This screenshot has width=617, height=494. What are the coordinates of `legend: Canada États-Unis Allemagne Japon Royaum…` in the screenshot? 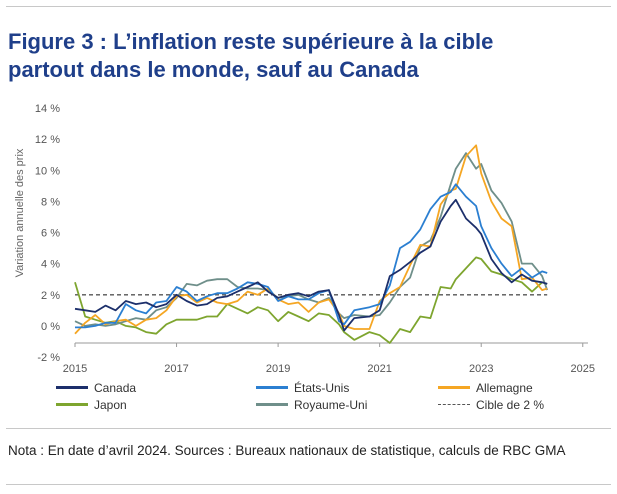 It's located at (326, 396).